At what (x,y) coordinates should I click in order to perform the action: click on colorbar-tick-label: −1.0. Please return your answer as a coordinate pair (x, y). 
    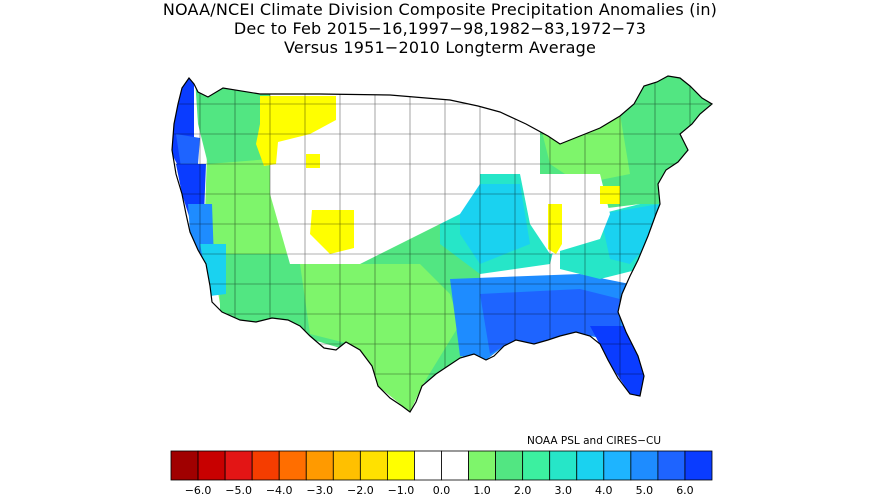
    Looking at the image, I should click on (401, 489).